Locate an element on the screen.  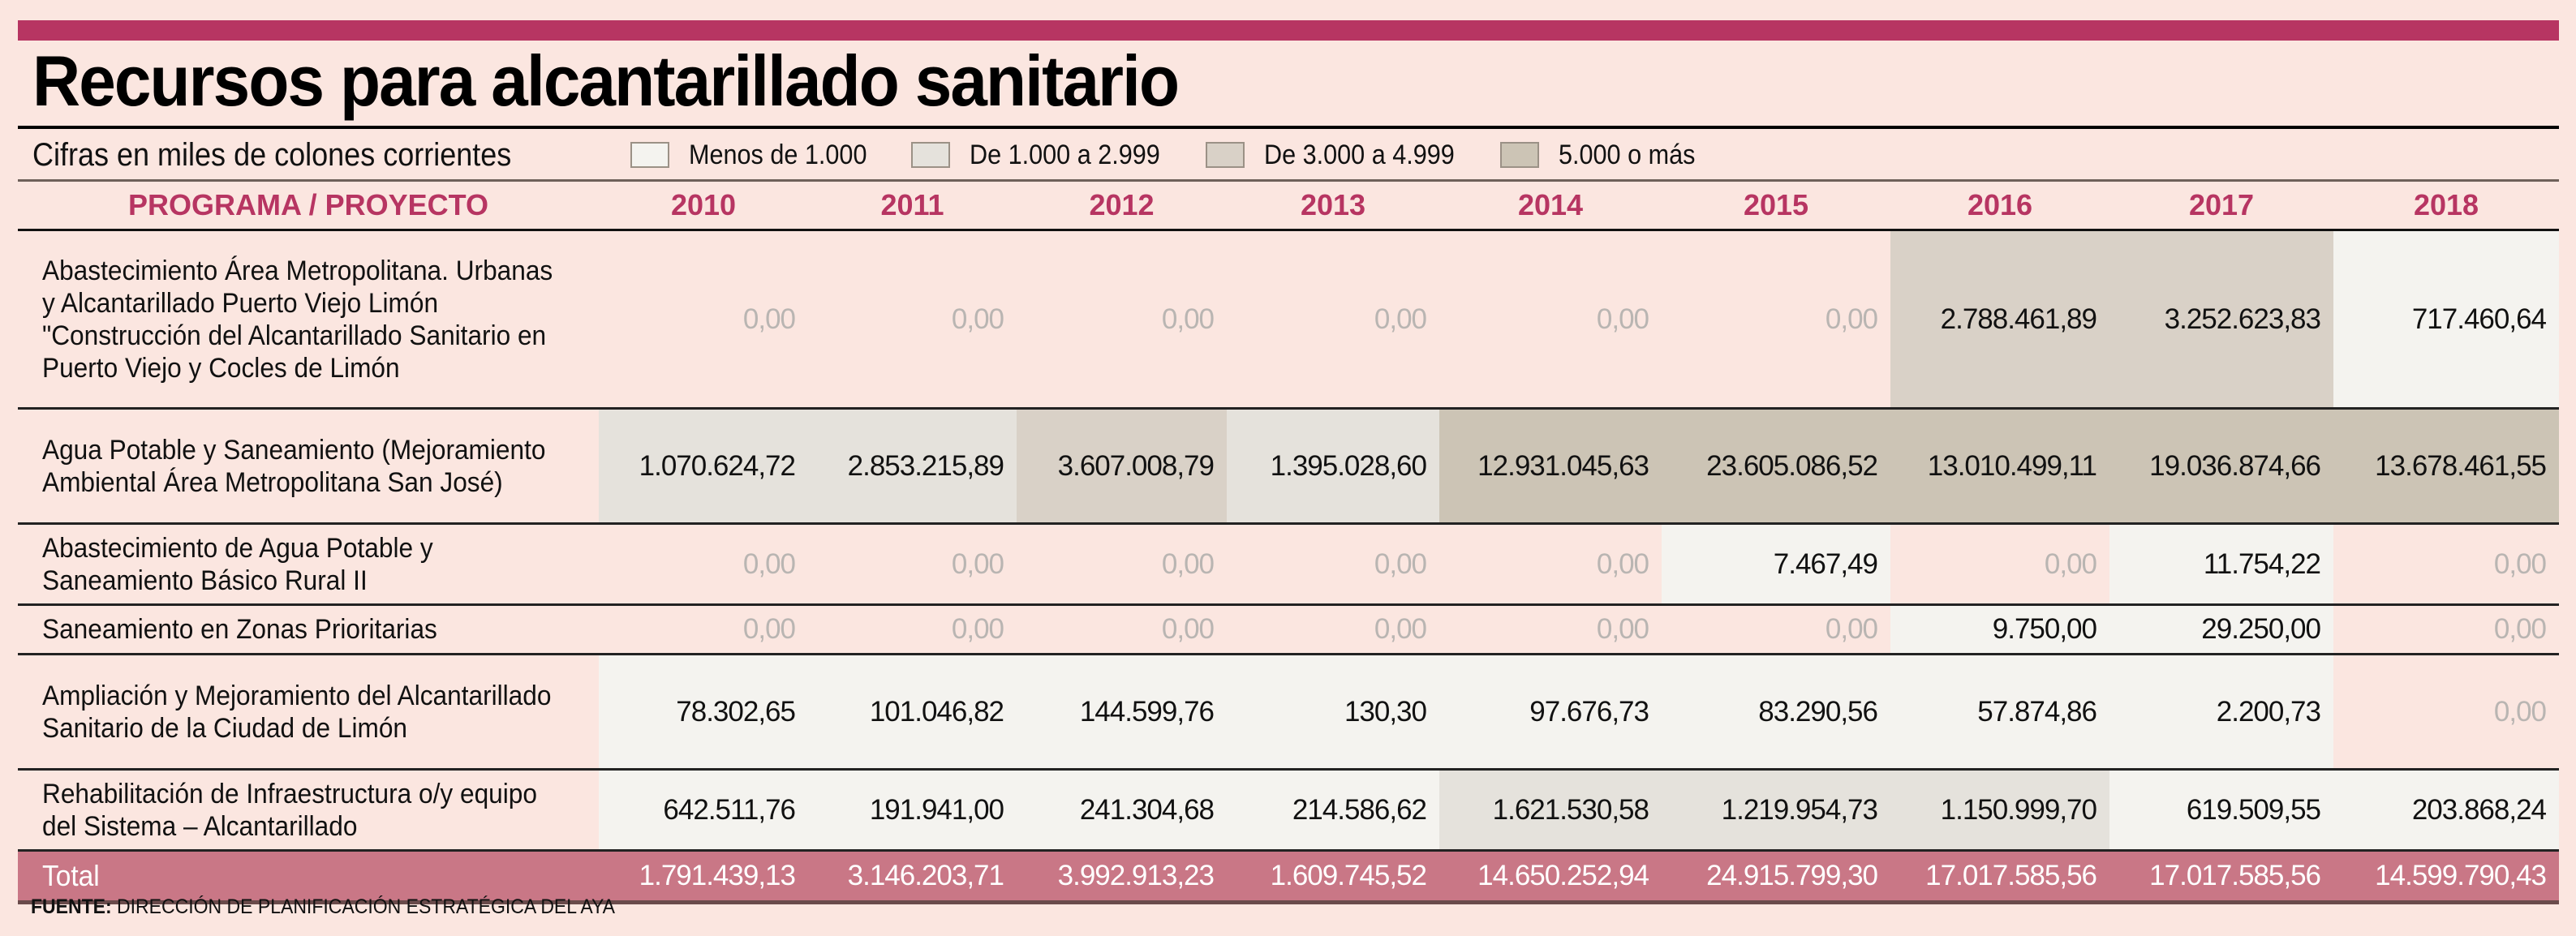
table-cell: 642.511,76 is located at coordinates (703, 810).